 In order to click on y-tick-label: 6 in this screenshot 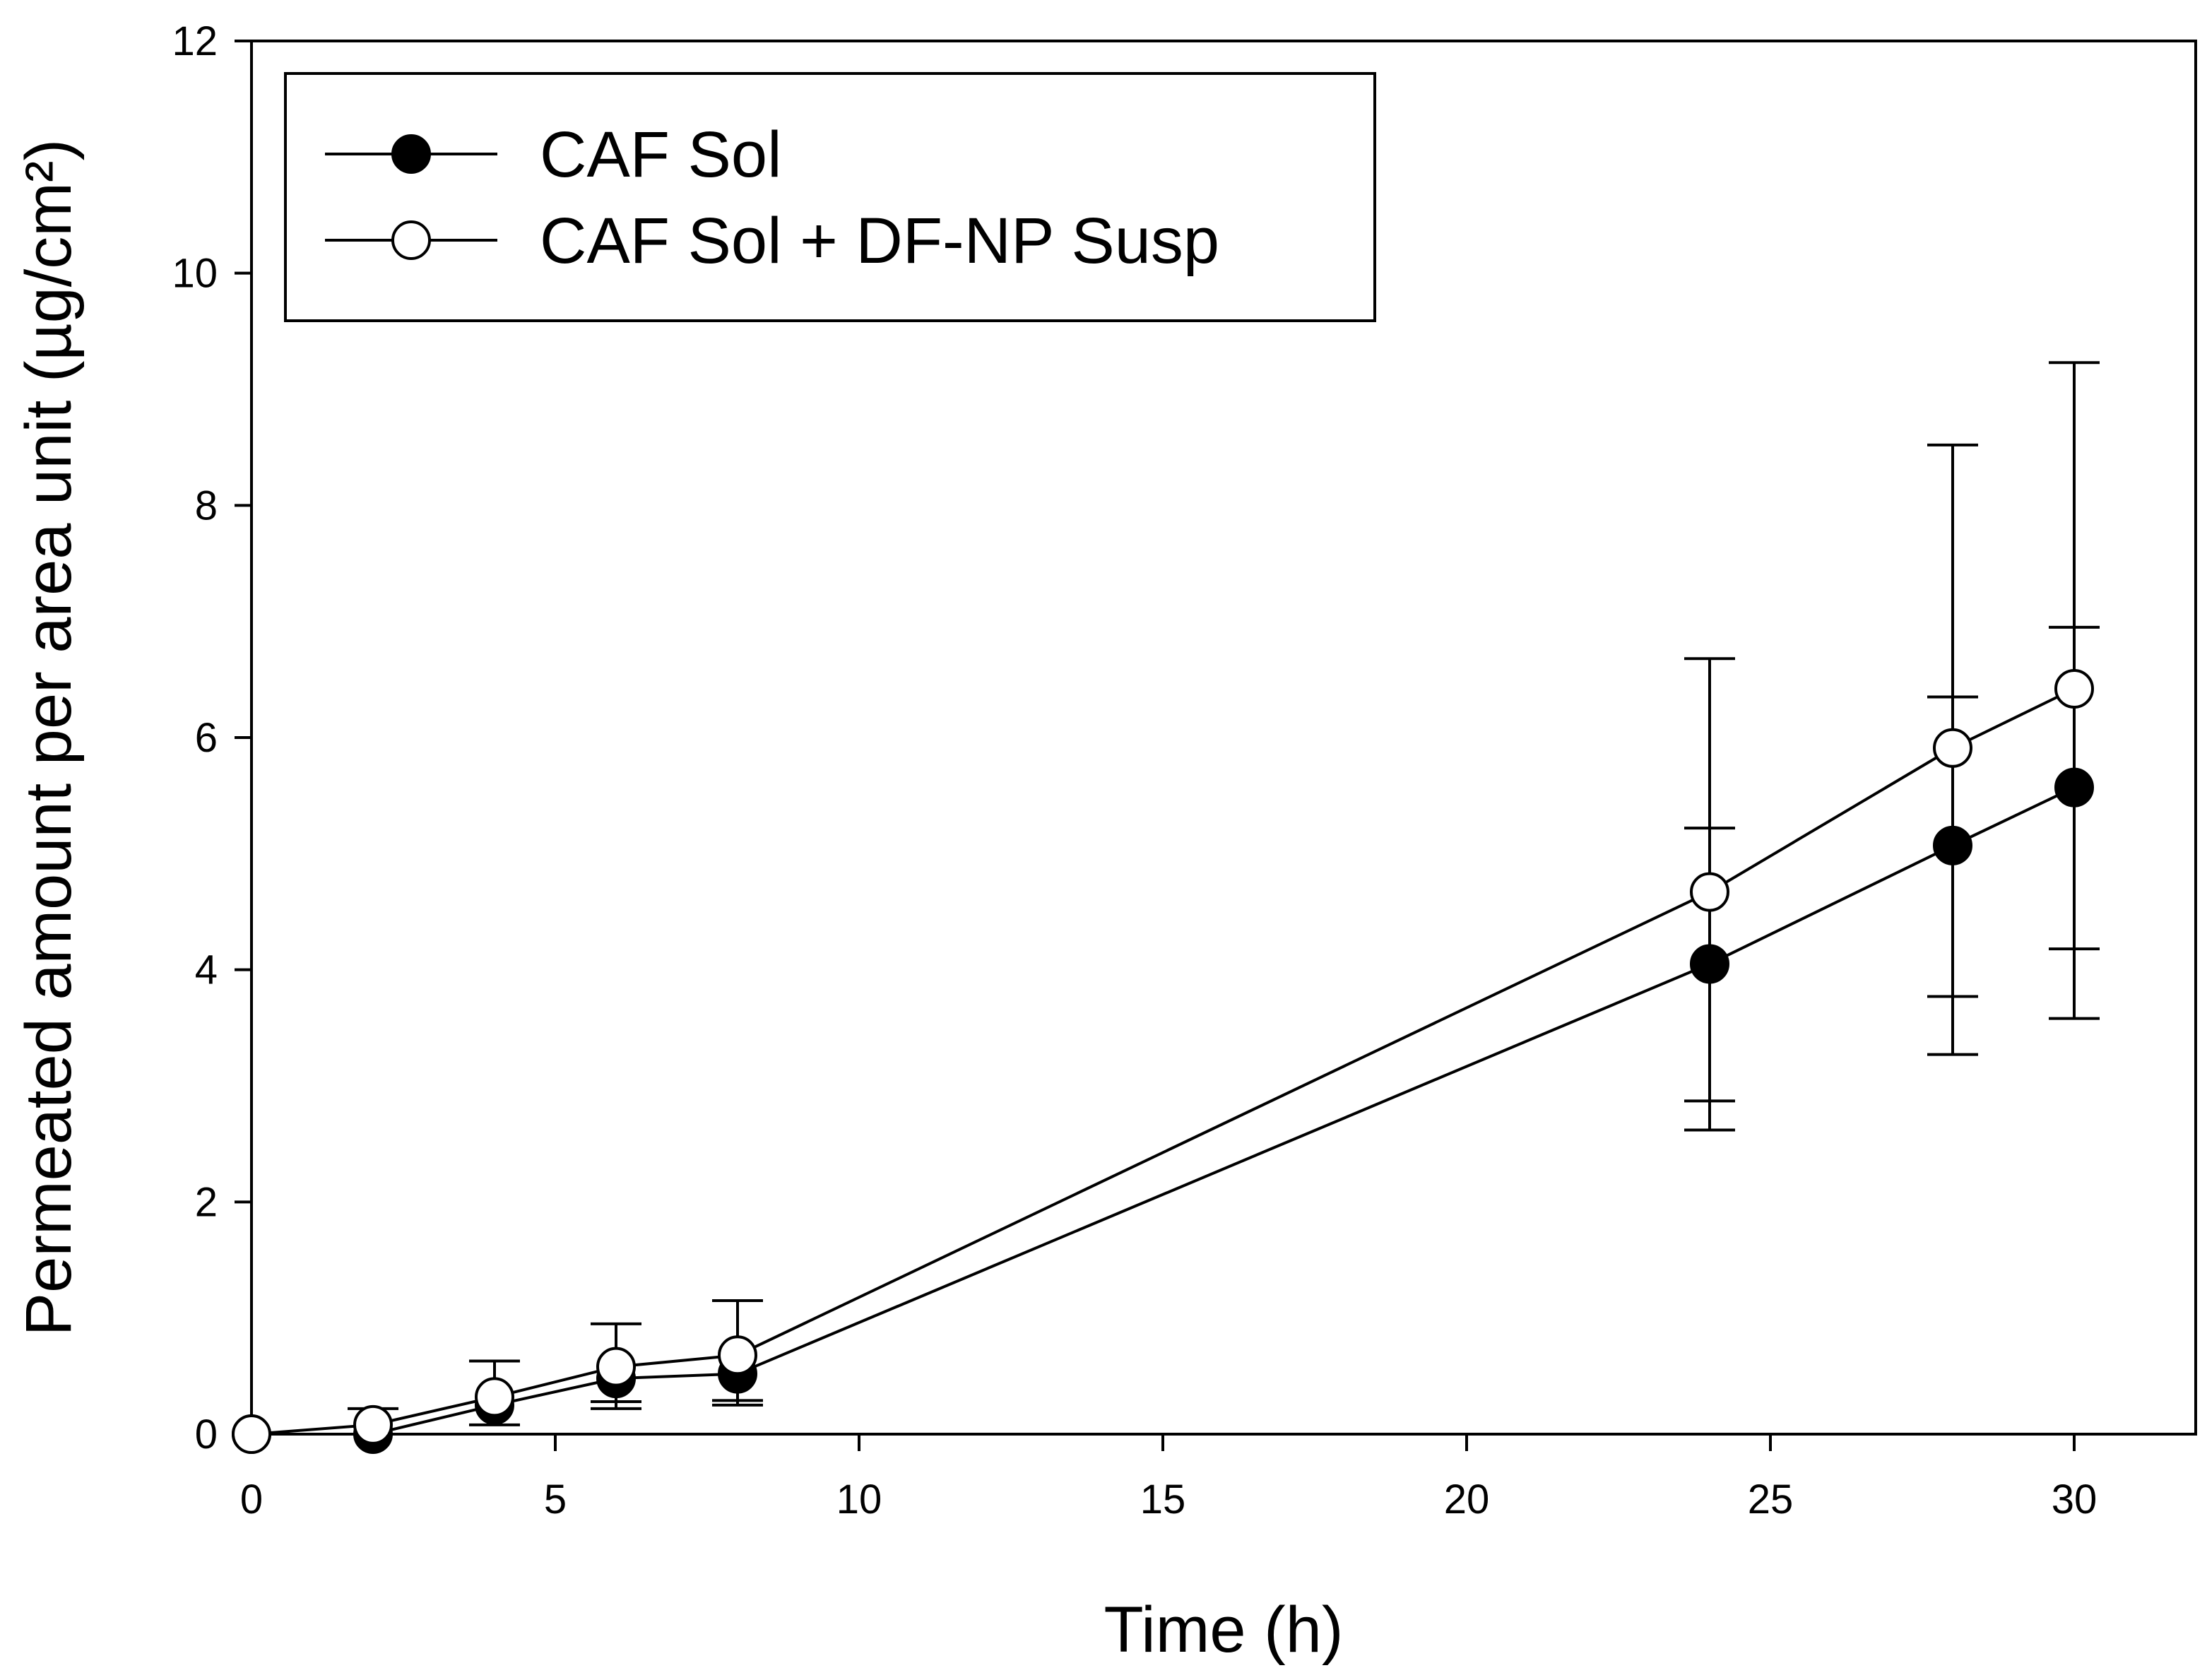, I will do `click(206, 738)`.